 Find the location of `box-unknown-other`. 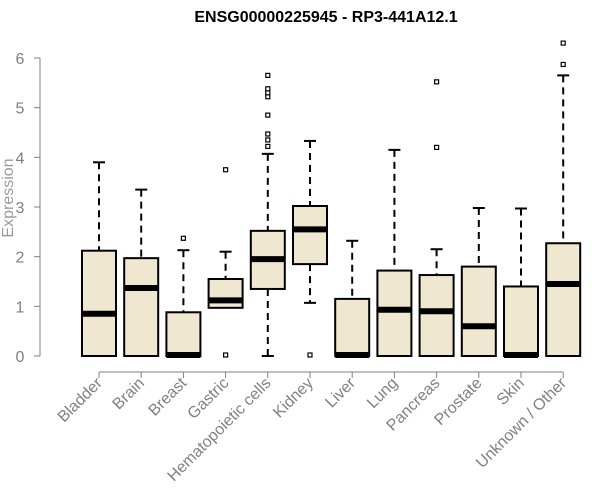

box-unknown-other is located at coordinates (563, 198).